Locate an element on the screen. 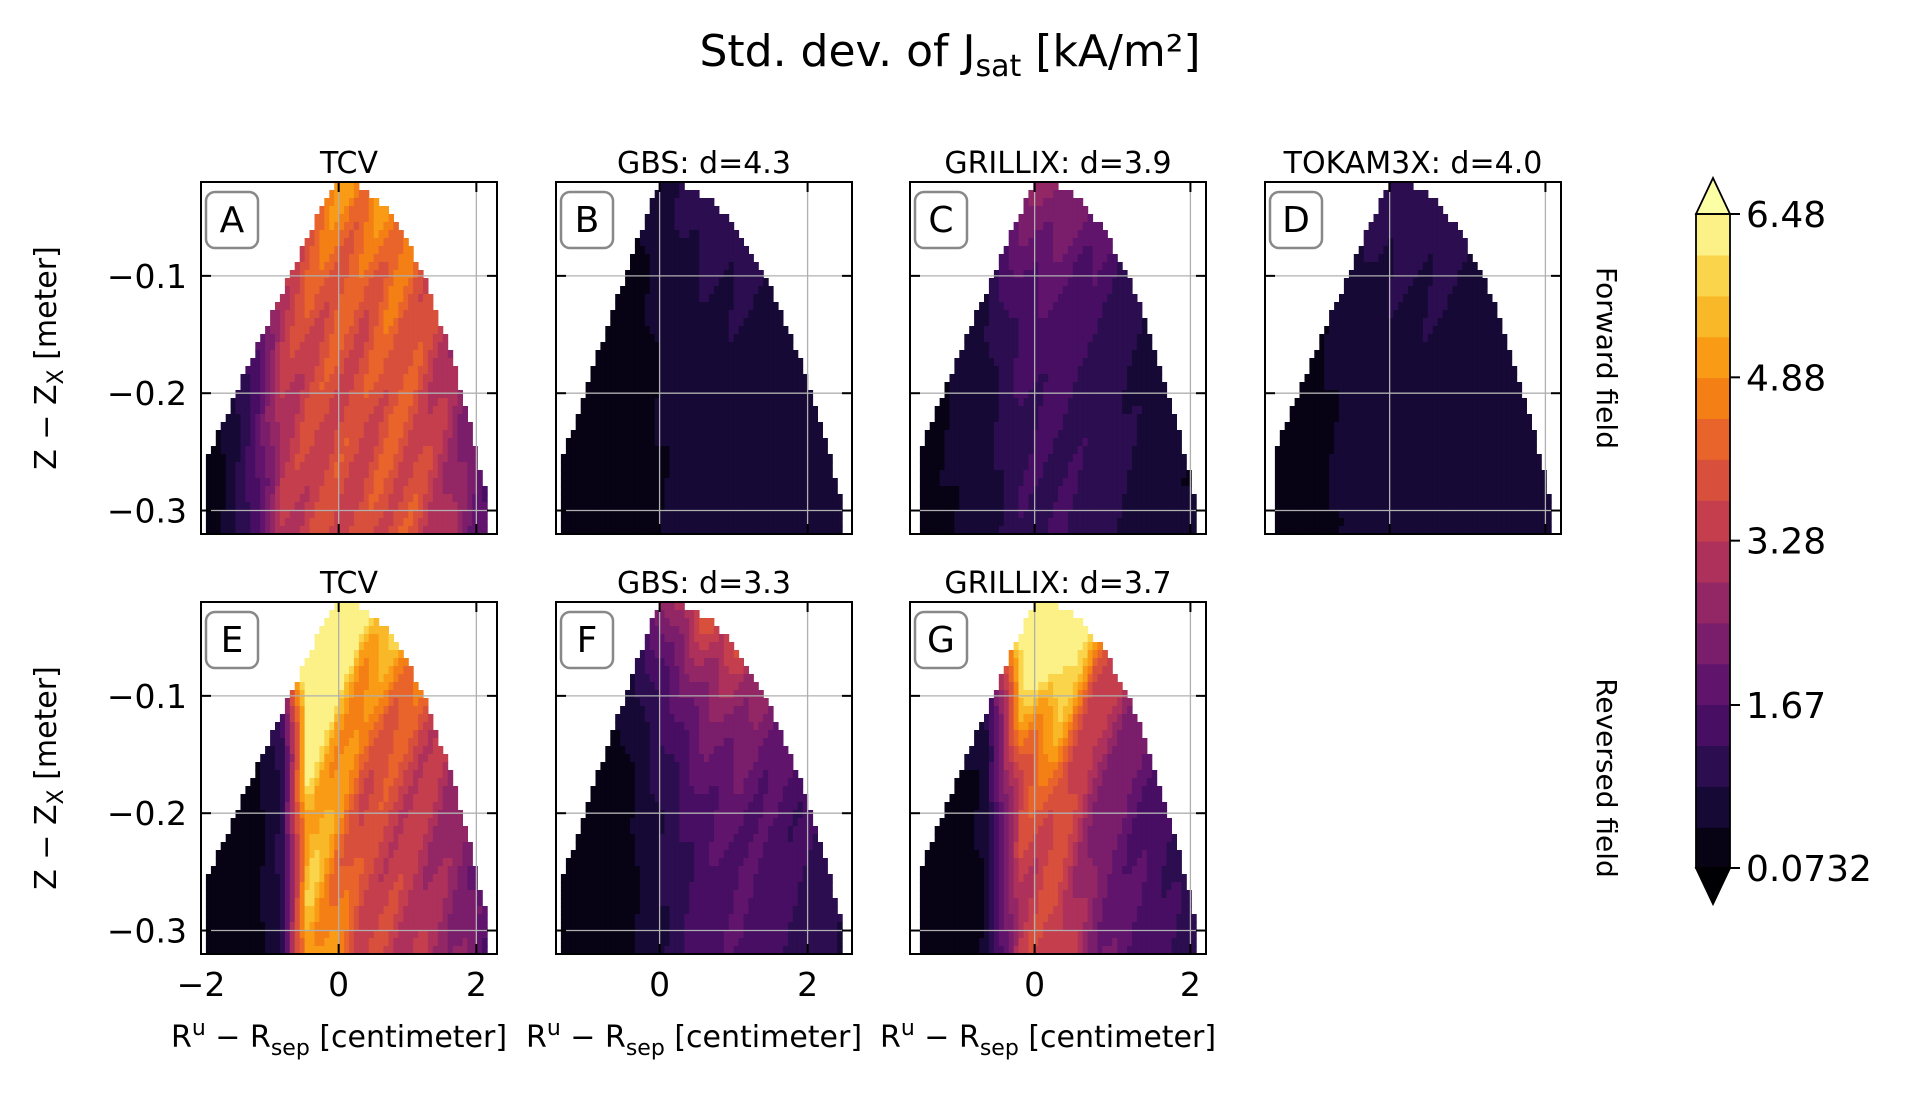 This screenshot has height=1096, width=1906. panel-C: GRILLIX: d=3.9 C is located at coordinates (1058, 340).